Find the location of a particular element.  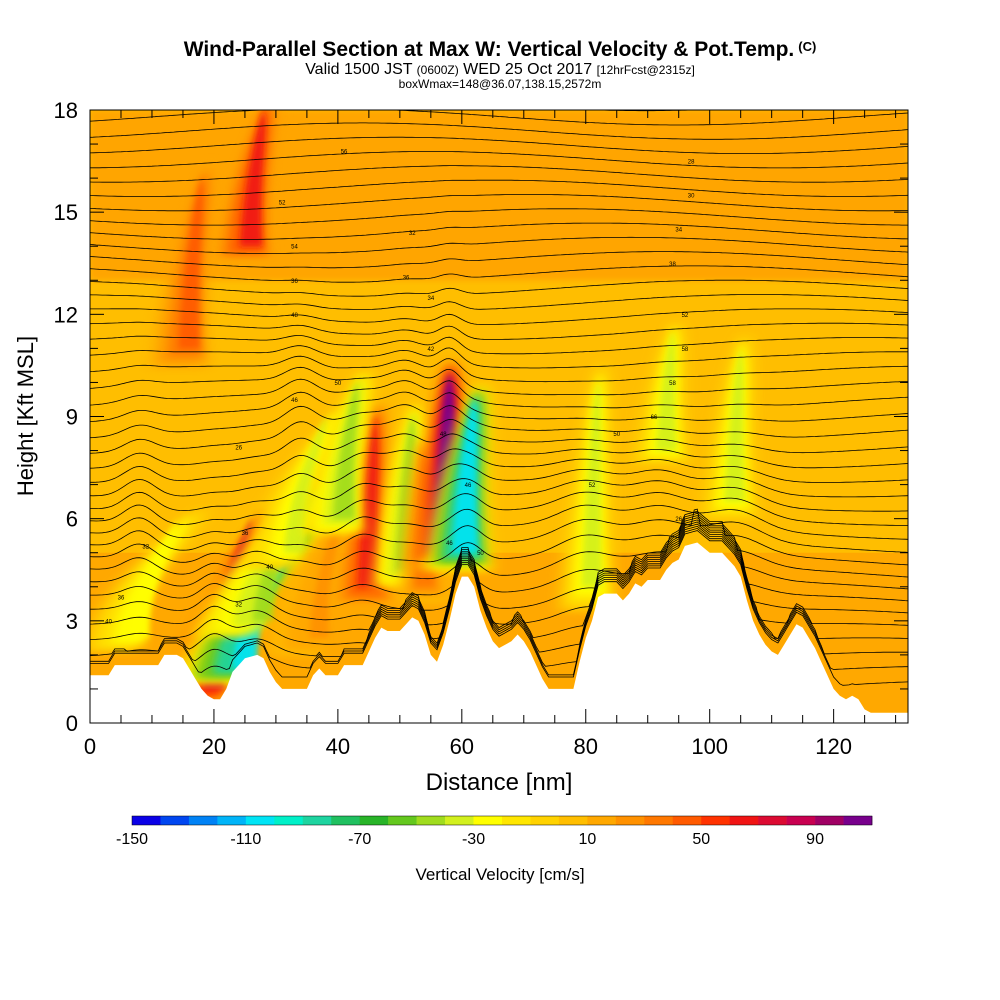

theta-label: 48 is located at coordinates (294, 316).